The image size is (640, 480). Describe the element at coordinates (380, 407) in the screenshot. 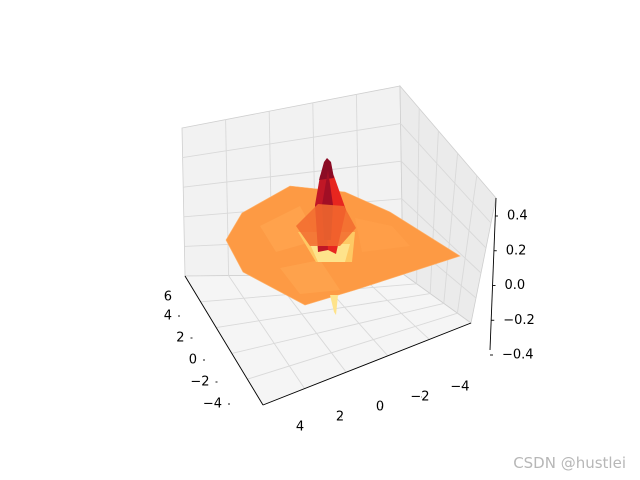

I see `x-tick-label: 0` at that location.